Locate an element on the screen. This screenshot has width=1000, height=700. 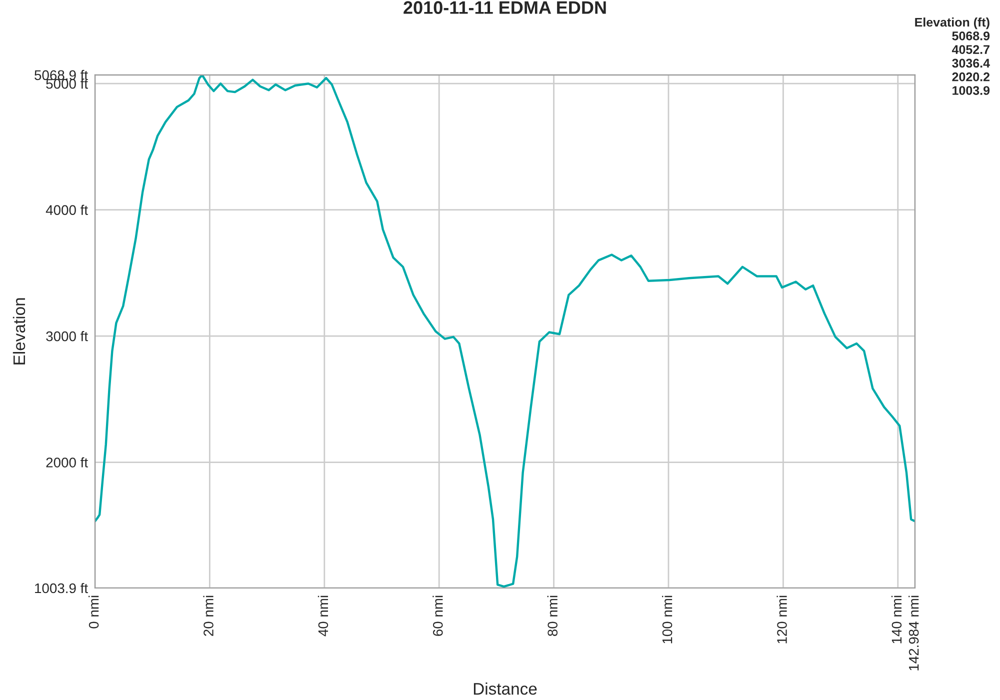
y-axis-title: Elevation is located at coordinates (19, 331).